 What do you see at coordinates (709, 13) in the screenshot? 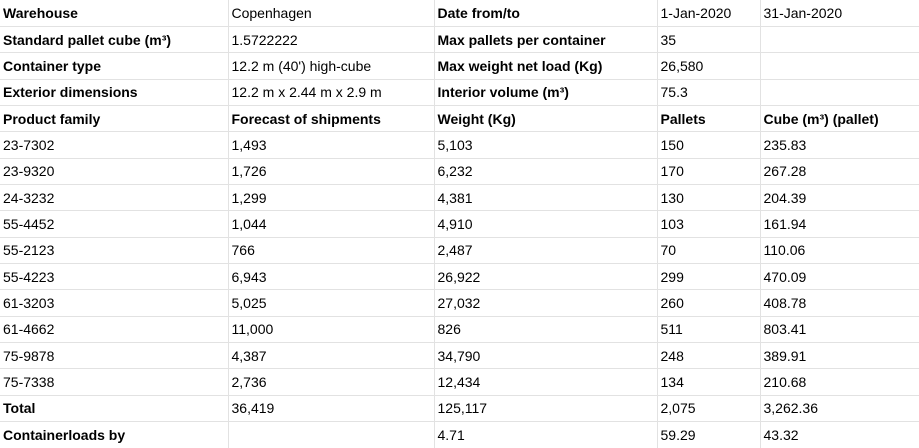
I see `date-from-value: 1-Jan-2020` at bounding box center [709, 13].